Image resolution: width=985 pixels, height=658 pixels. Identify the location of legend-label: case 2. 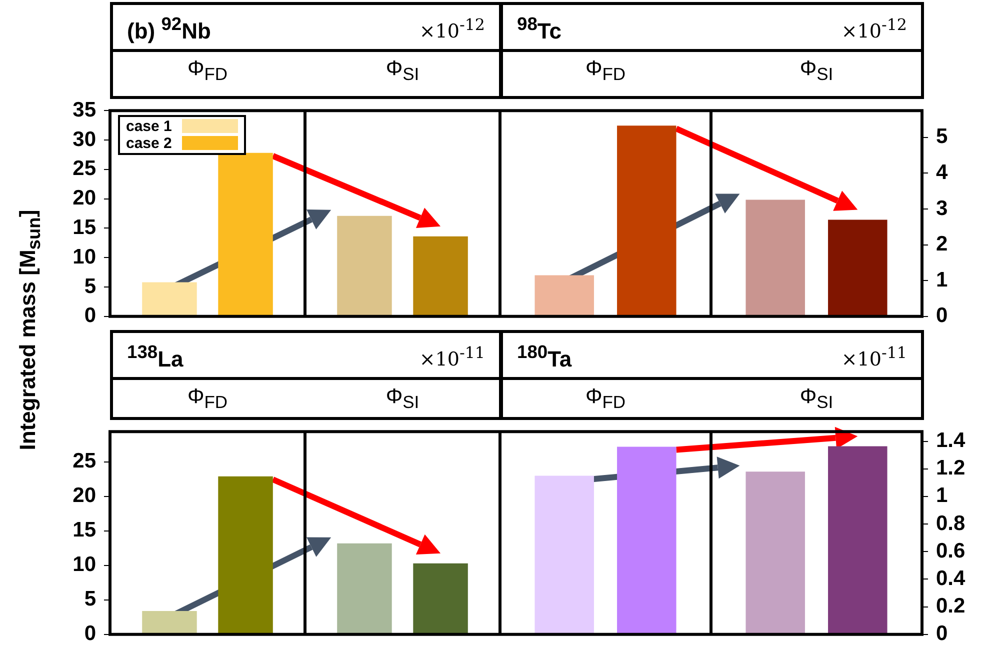
(149, 143).